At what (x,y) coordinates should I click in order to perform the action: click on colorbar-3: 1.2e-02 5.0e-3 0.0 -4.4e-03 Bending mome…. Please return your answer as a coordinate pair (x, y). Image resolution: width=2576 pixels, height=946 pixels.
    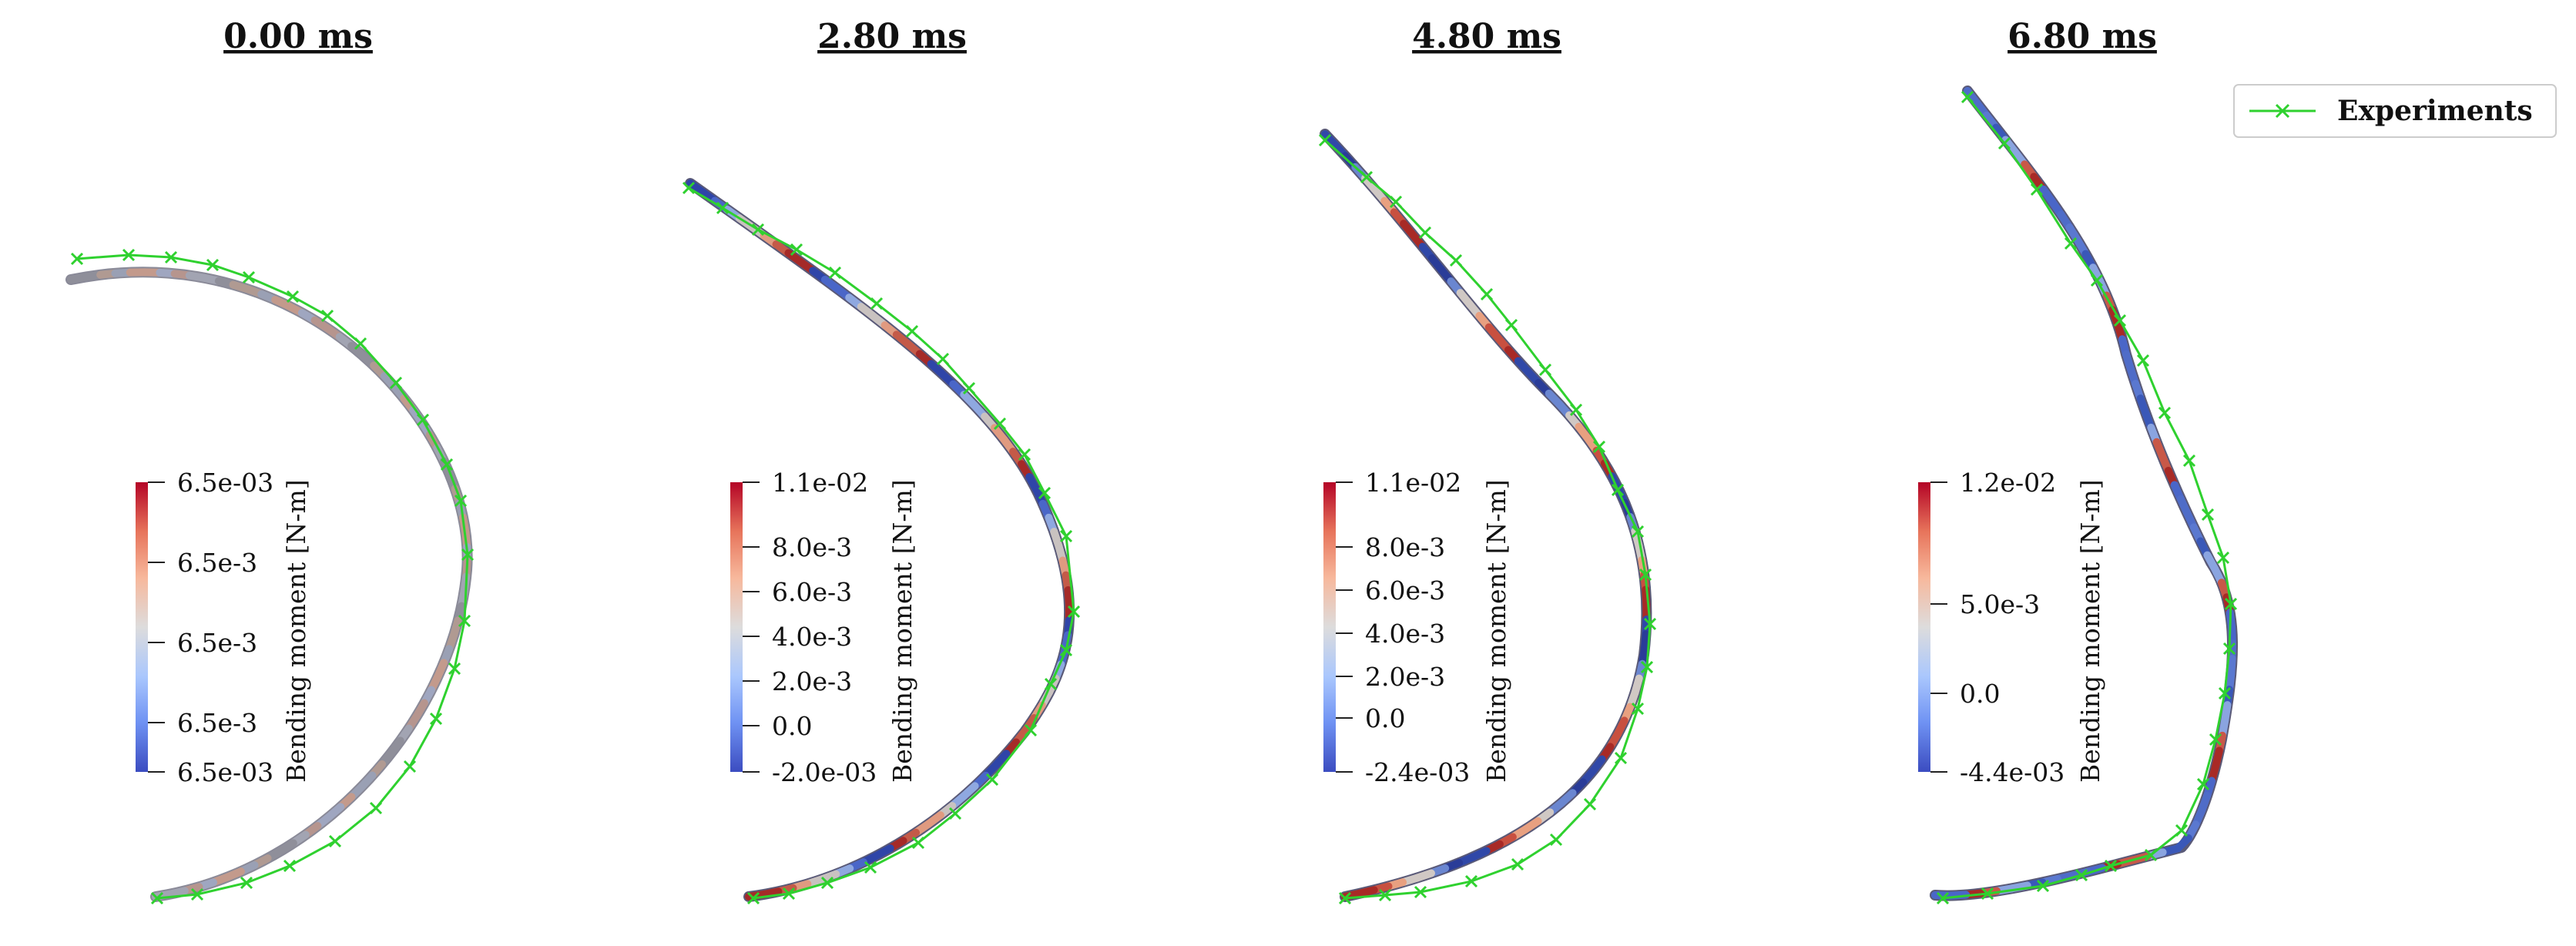
    Looking at the image, I should click on (2011, 627).